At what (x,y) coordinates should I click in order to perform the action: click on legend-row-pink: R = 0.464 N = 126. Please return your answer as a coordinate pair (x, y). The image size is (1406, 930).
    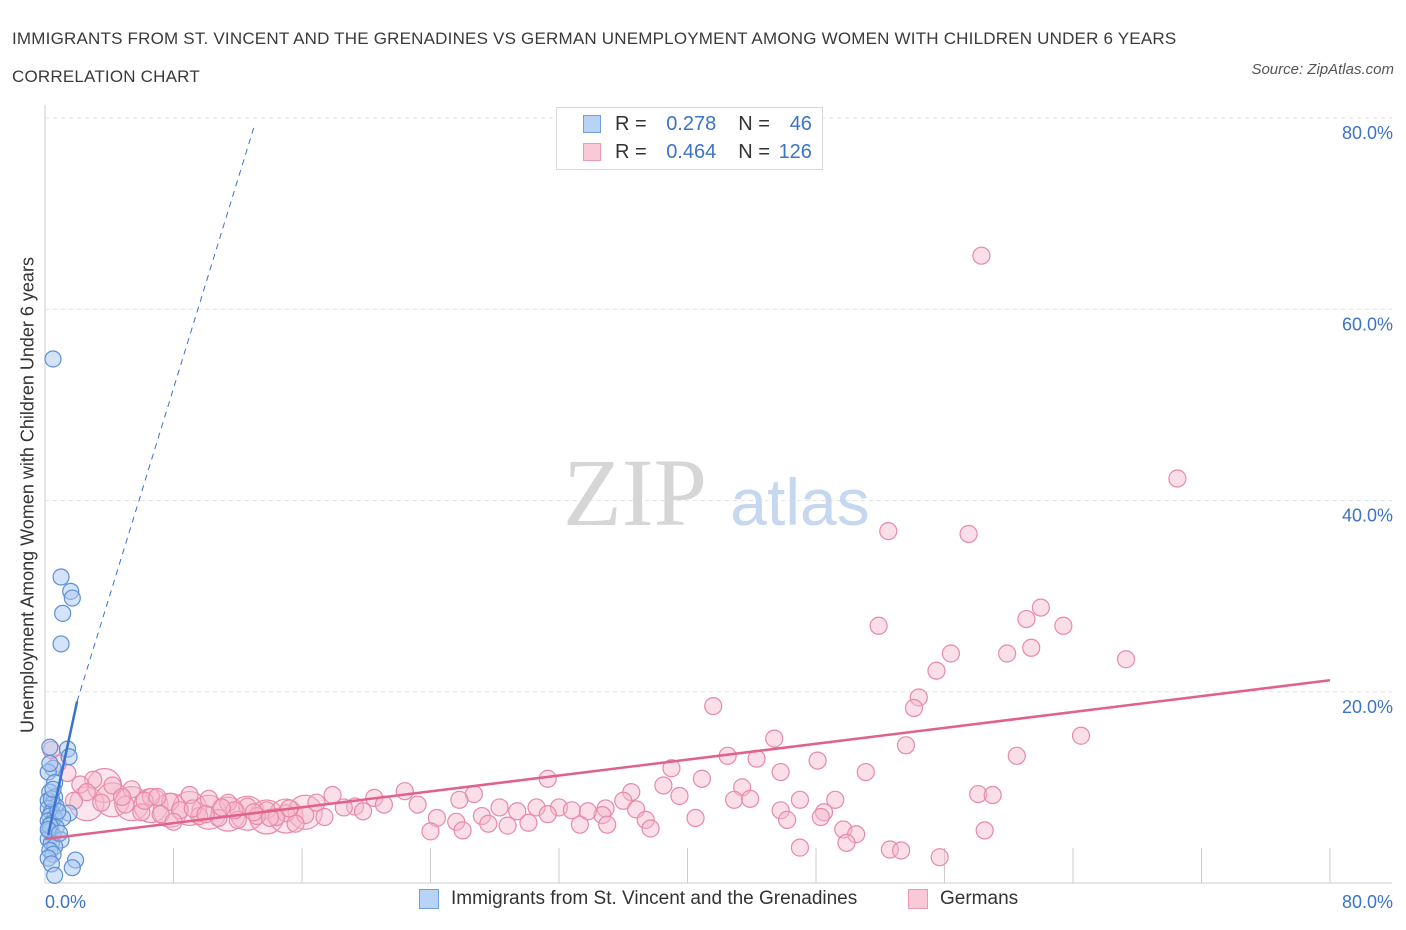
    Looking at the image, I should click on (697, 152).